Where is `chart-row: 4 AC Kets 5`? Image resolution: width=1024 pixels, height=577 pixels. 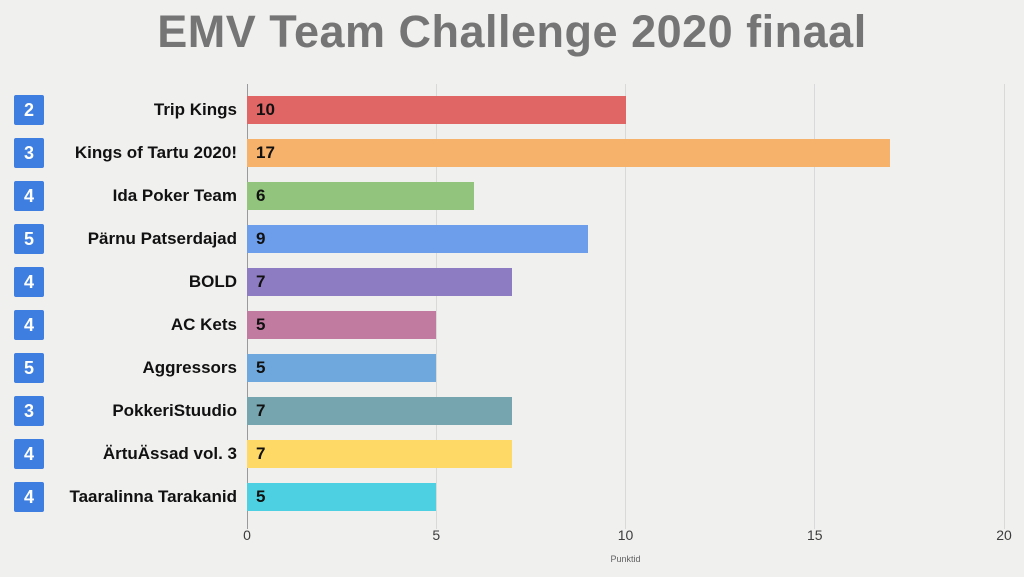
chart-row: 4 AC Kets 5 is located at coordinates (512, 325).